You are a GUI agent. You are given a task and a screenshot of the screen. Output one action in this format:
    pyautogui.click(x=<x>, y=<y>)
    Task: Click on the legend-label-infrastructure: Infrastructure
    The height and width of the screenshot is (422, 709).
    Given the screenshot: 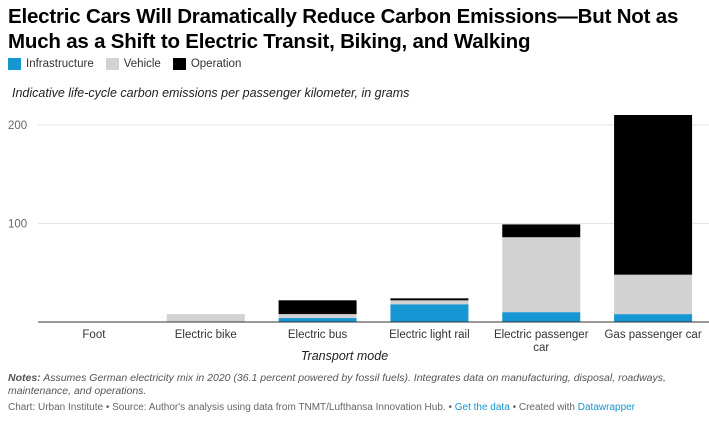 What is the action you would take?
    pyautogui.click(x=60, y=64)
    